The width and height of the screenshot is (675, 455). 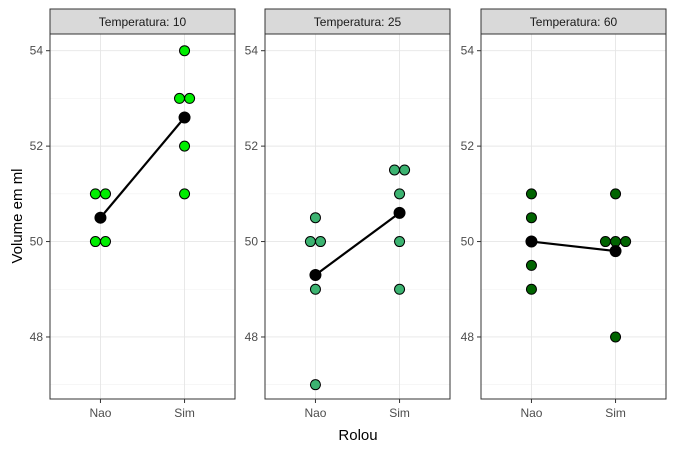 I want to click on strip-label: Temperatura: 10, so click(x=143, y=22).